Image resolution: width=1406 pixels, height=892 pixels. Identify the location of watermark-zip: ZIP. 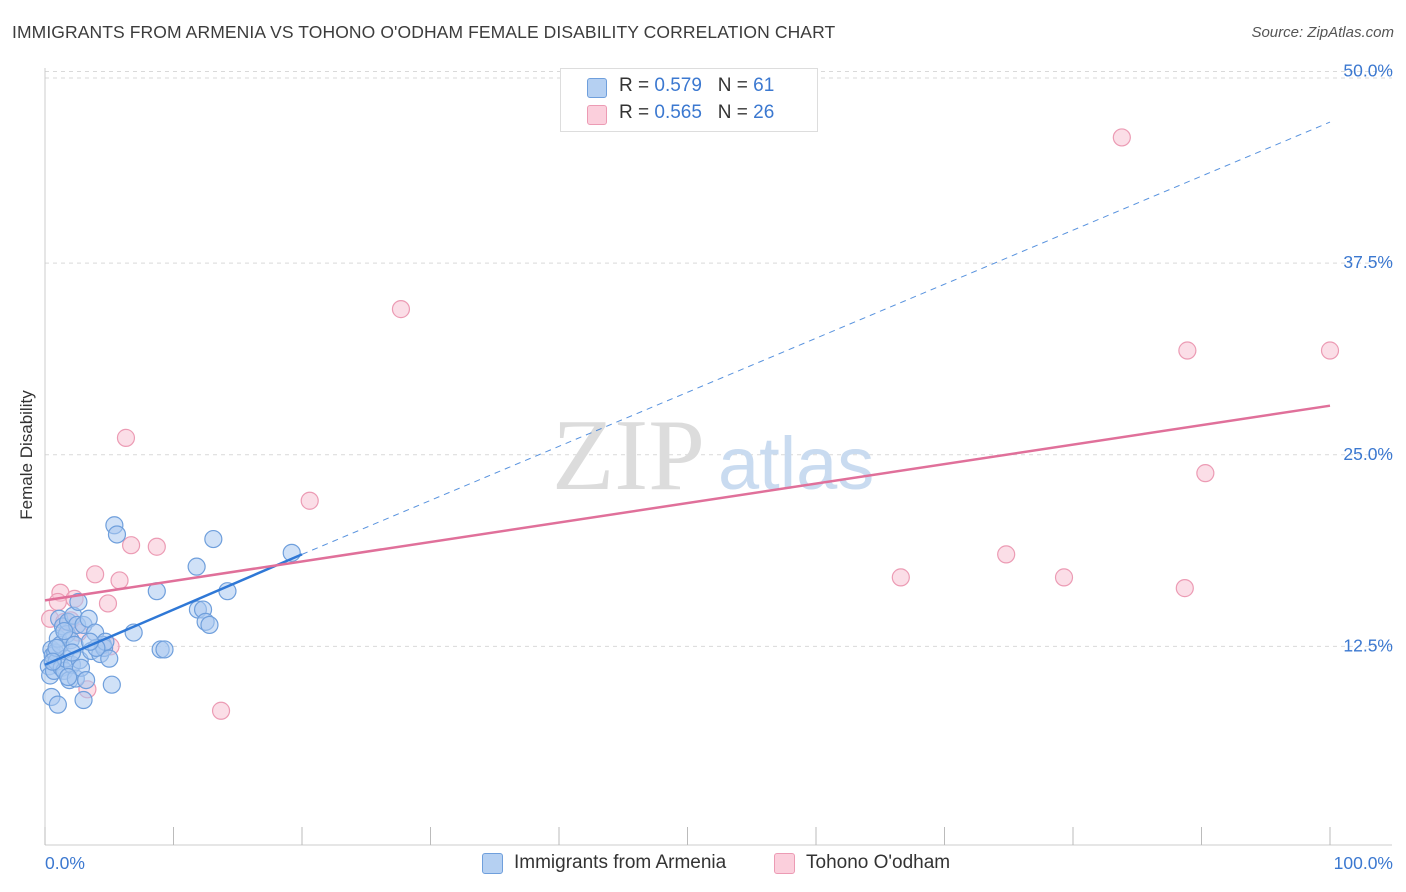
(628, 455).